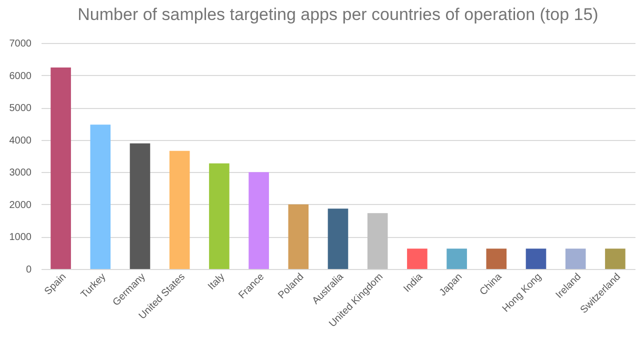  Describe the element at coordinates (20, 140) in the screenshot. I see `y-tick-label: 4000` at that location.